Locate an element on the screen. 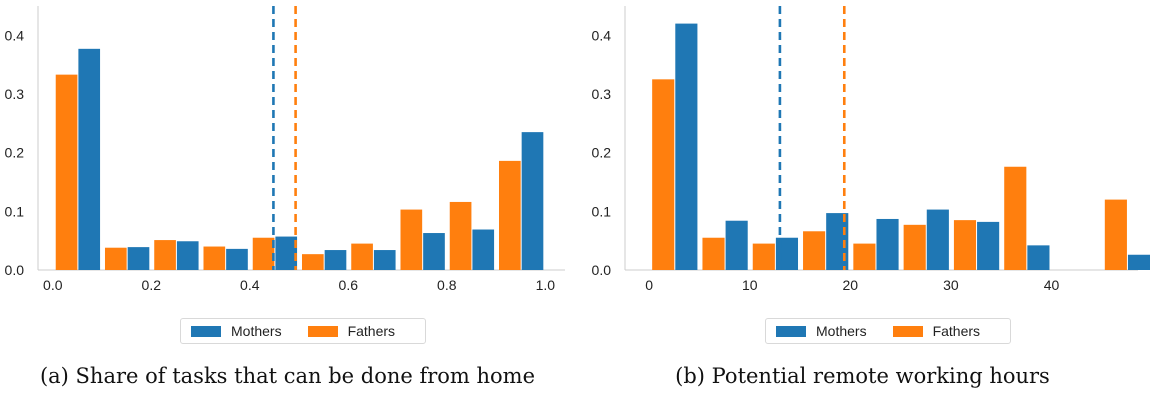 Image resolution: width=1150 pixels, height=403 pixels. legend-b: Mothers Fathers is located at coordinates (888, 331).